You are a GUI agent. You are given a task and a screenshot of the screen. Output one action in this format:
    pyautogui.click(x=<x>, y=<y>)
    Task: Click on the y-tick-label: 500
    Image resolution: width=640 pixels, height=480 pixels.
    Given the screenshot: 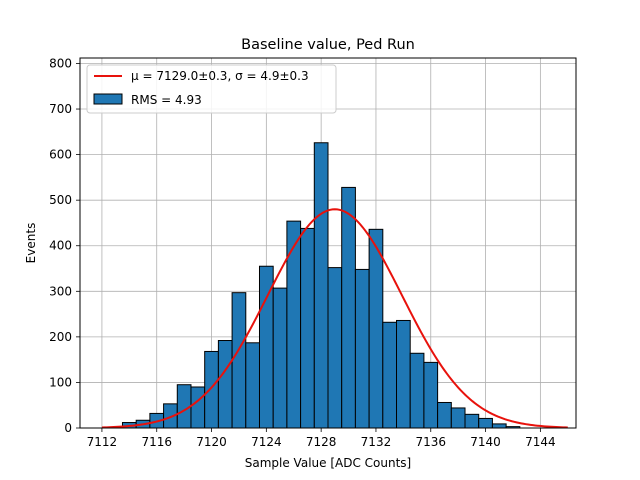 What is the action you would take?
    pyautogui.click(x=60, y=200)
    